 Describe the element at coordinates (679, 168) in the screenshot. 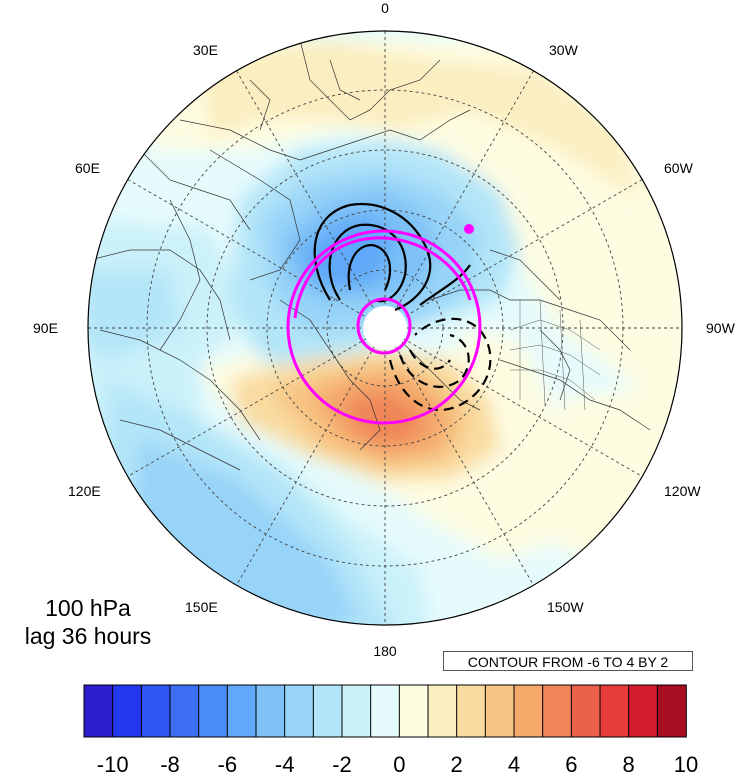

I see `lon-label-60w: 60W` at that location.